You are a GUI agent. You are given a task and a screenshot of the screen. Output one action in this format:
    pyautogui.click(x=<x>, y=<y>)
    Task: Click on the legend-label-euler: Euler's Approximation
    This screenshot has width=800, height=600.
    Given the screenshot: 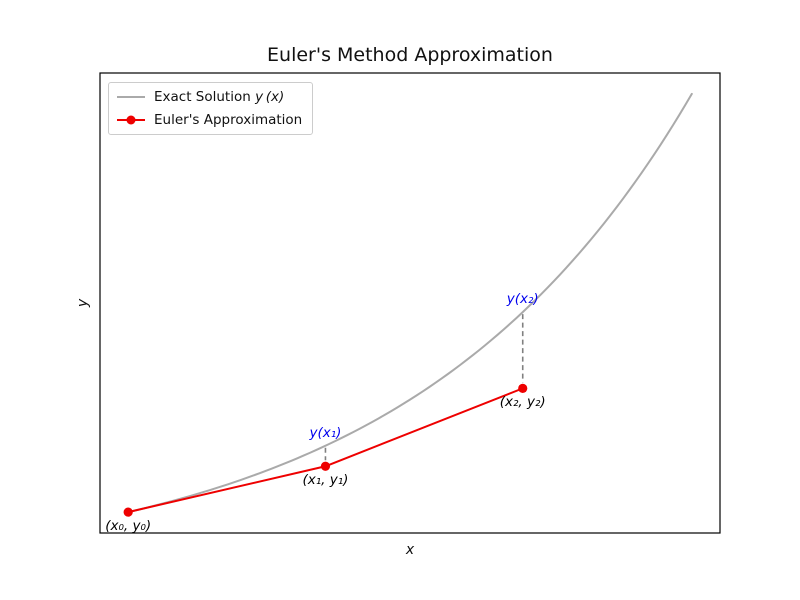 What is the action you would take?
    pyautogui.click(x=228, y=120)
    